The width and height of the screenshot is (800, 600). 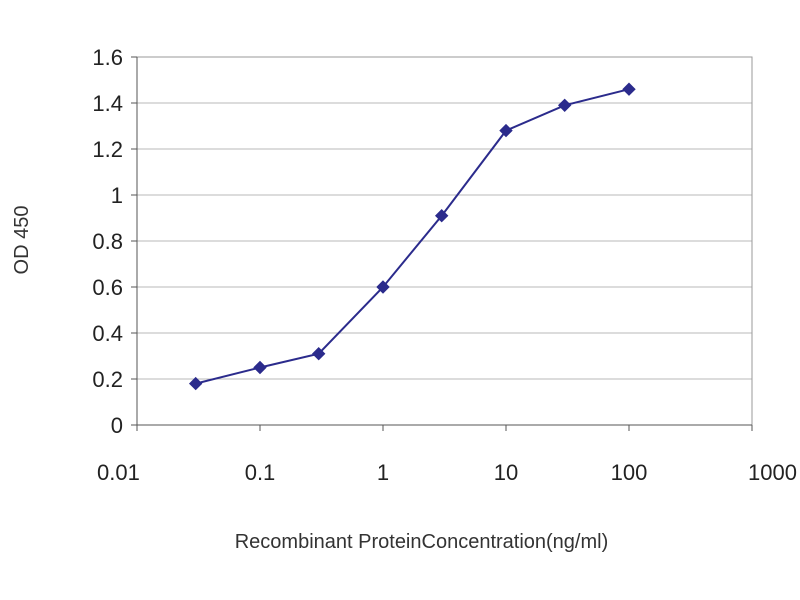 What do you see at coordinates (107, 379) in the screenshot?
I see `y-tick-label: 0.2` at bounding box center [107, 379].